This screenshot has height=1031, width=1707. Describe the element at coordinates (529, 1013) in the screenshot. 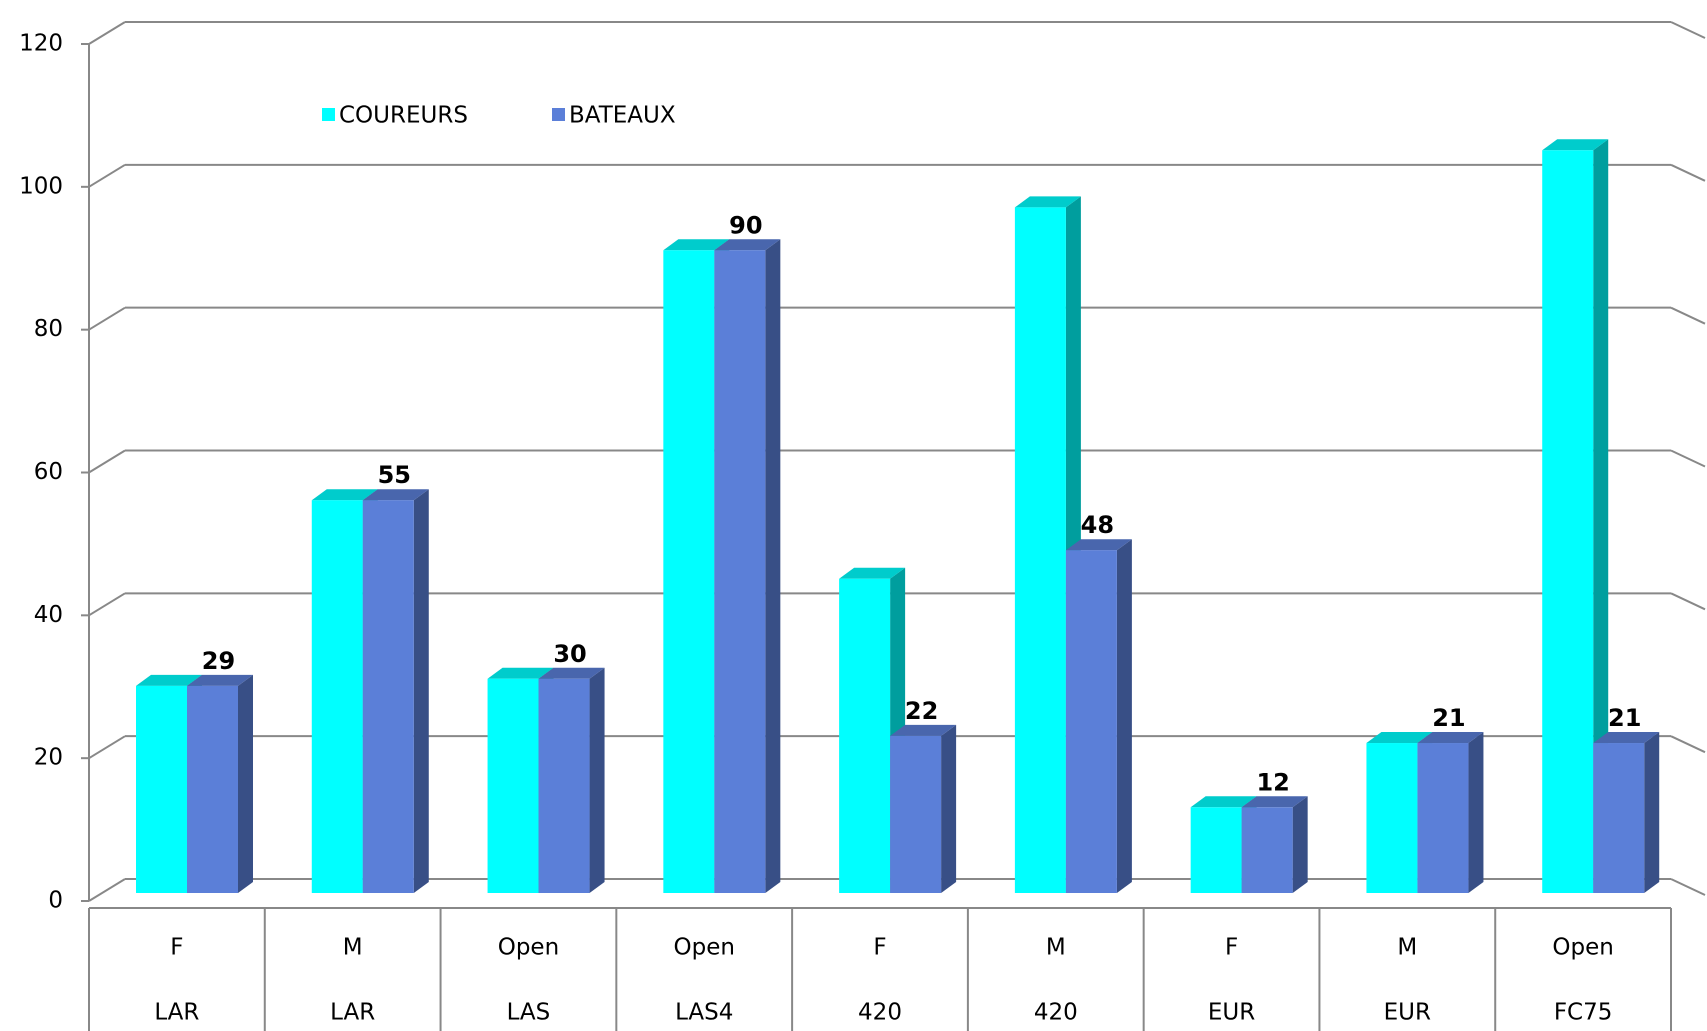

I see `x-tick-label: LAS` at that location.